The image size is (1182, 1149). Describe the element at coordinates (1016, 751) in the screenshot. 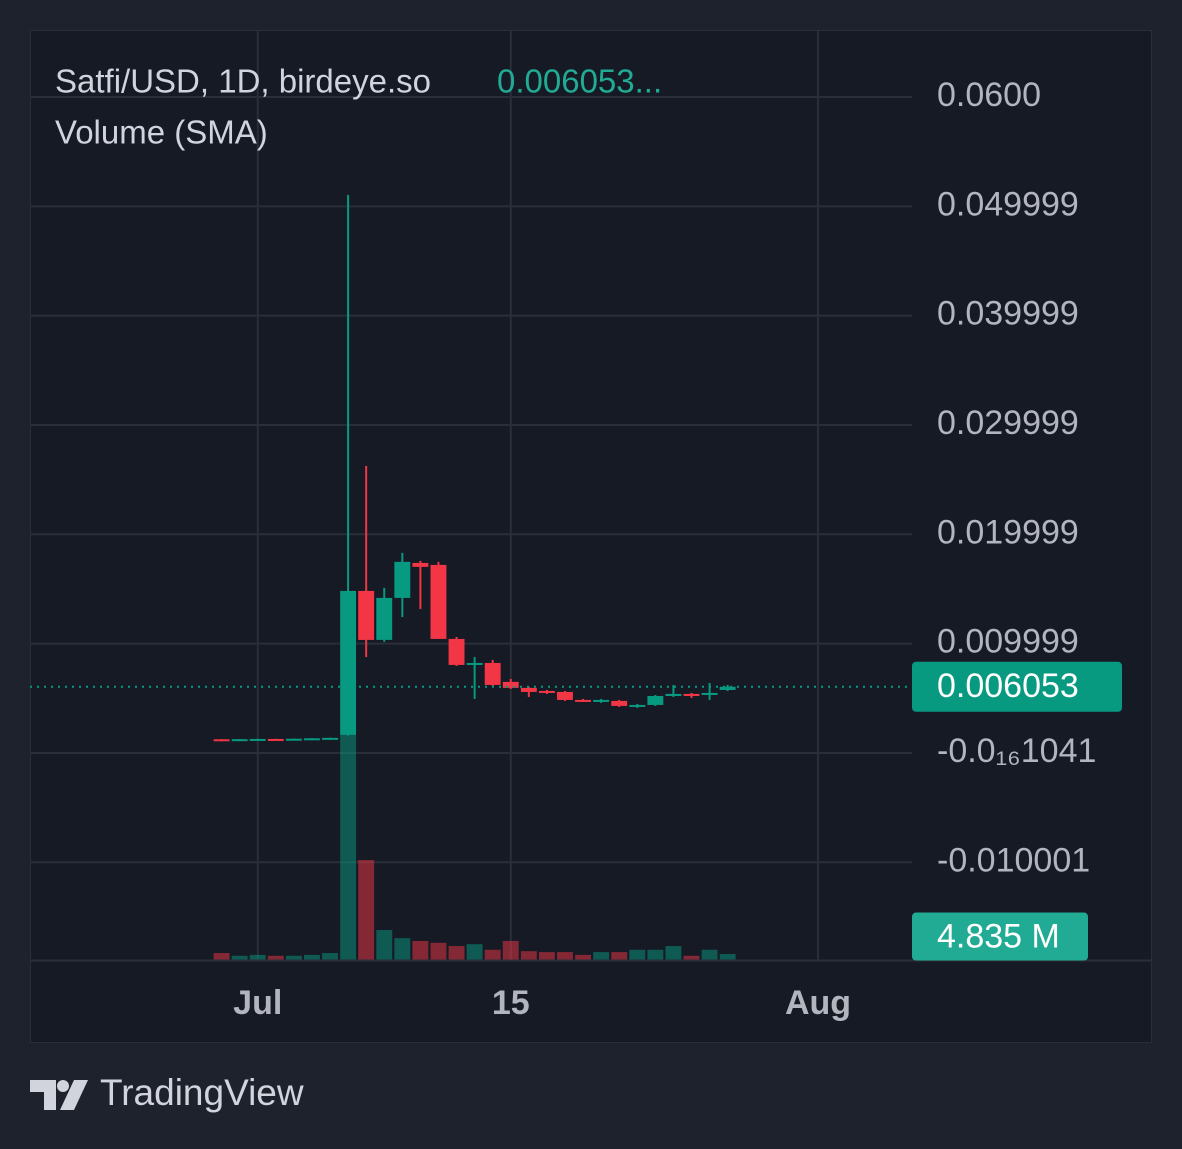

I see `y-tick-label: -0.0₁₆1041` at that location.